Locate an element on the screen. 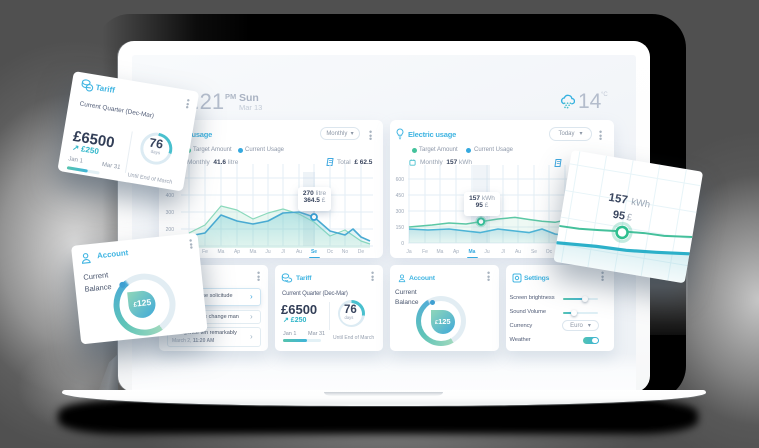 Image resolution: width=759 pixels, height=448 pixels. svg-text: 0 is located at coordinates (402, 244).